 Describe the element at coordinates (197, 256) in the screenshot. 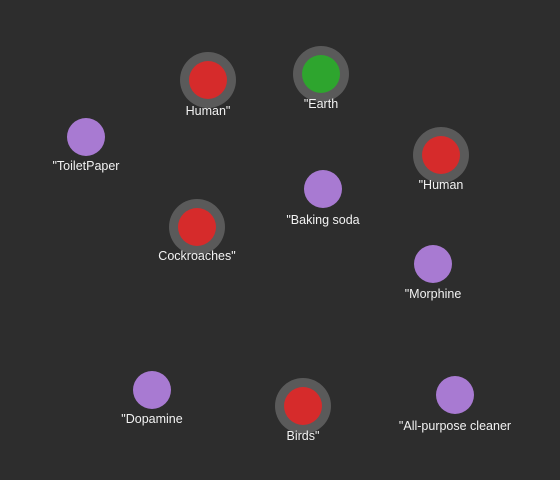

I see `node-label: Cockroaches"` at that location.